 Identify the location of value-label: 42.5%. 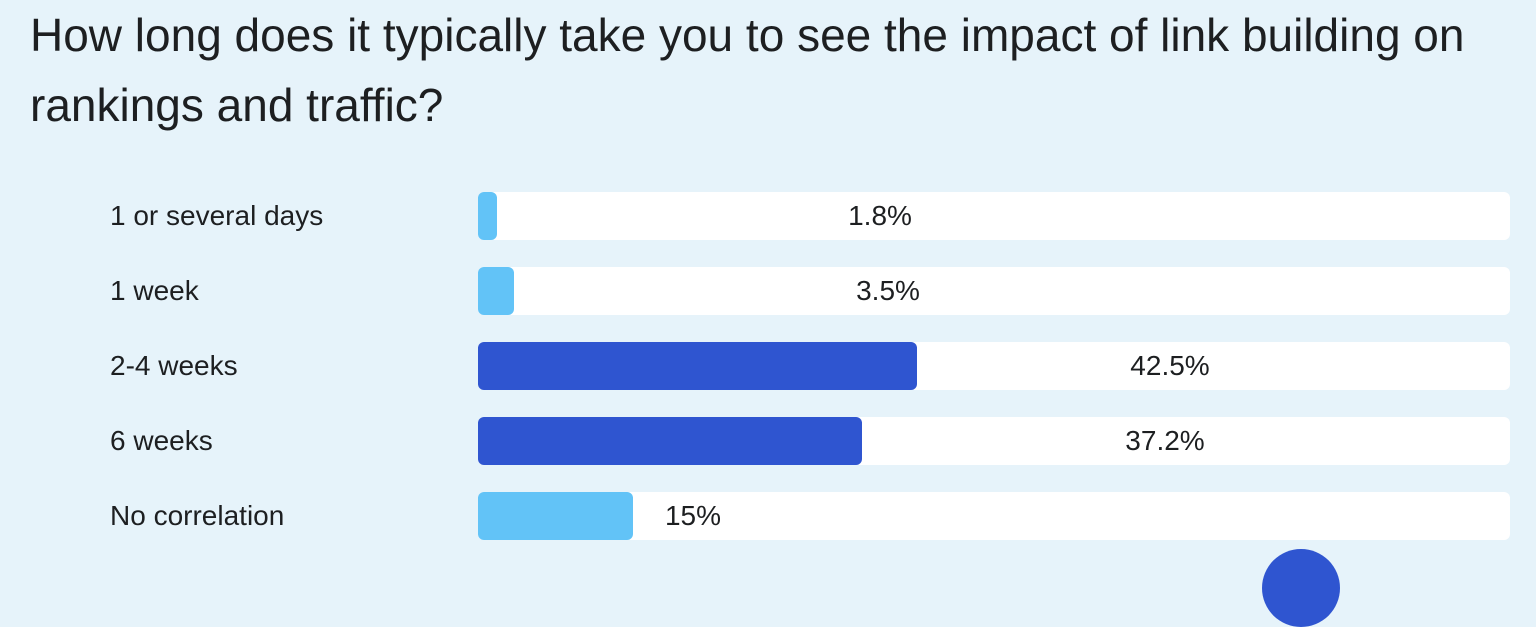
(1170, 365).